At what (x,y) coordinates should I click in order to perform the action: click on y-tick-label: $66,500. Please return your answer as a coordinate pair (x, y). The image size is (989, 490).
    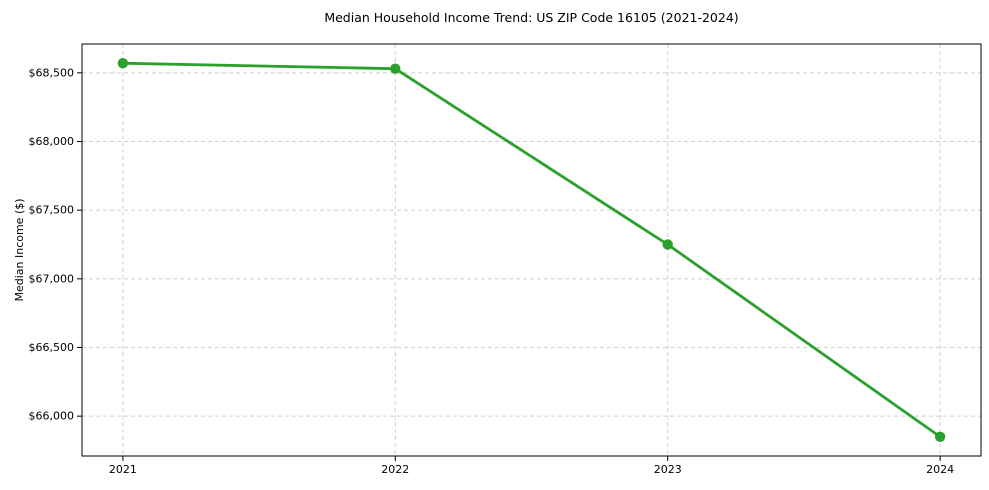
    Looking at the image, I should click on (52, 347).